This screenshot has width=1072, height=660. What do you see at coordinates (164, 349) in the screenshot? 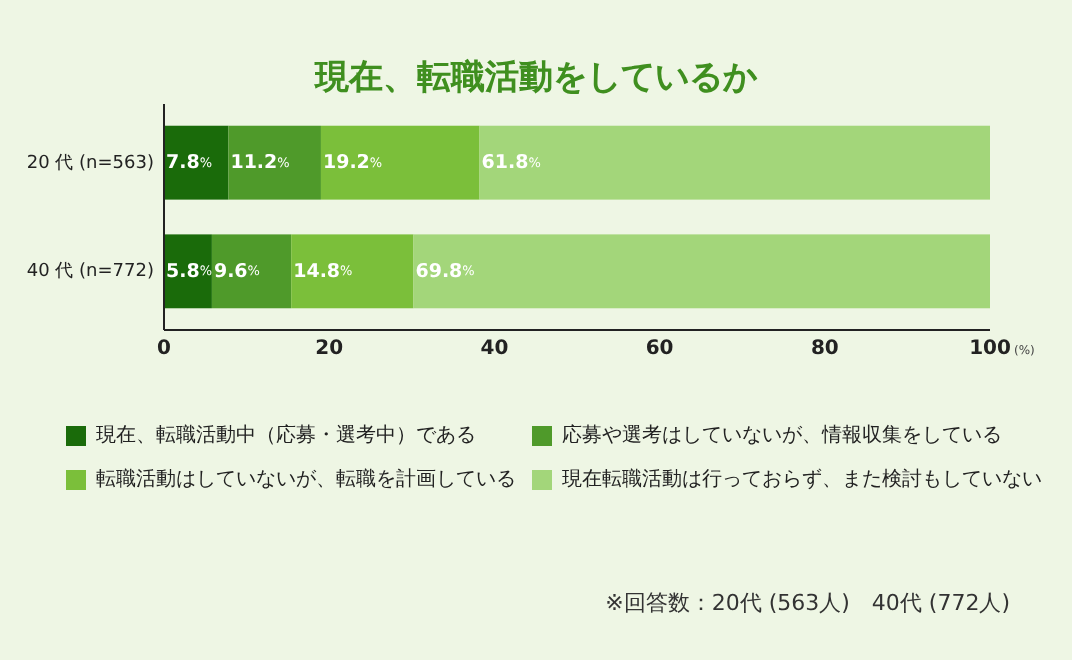
I see `x-tick-label: 0` at bounding box center [164, 349].